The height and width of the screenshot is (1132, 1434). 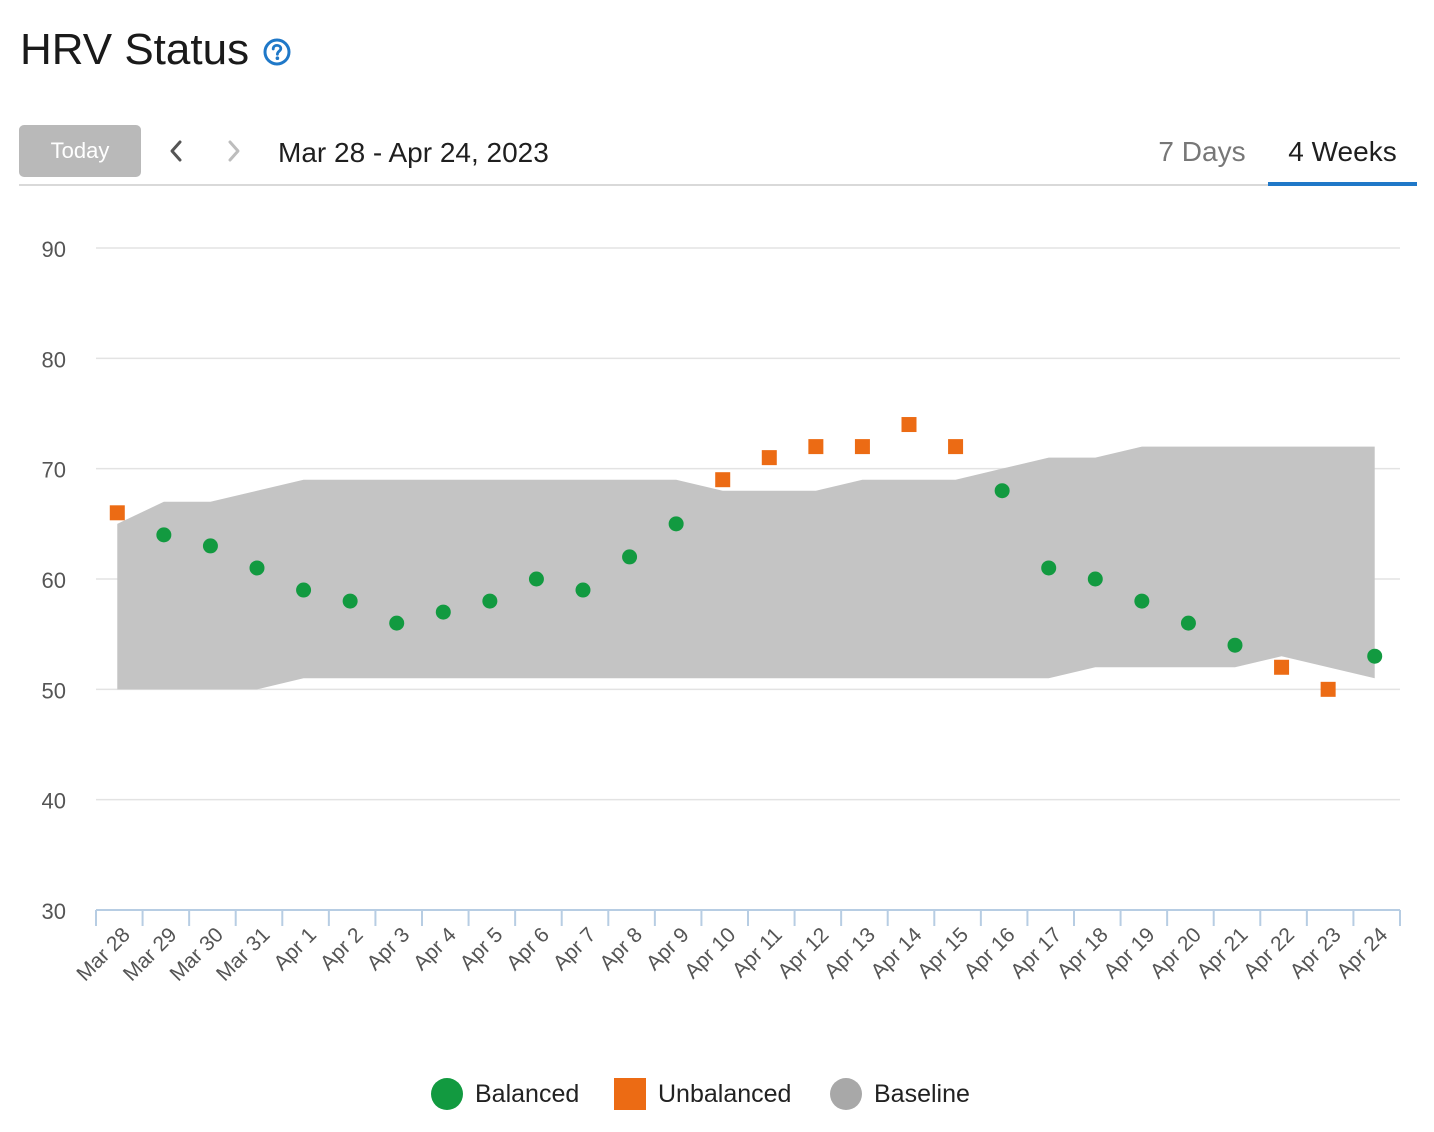 What do you see at coordinates (1202, 151) in the screenshot?
I see `tab-7-days: 7 Days` at bounding box center [1202, 151].